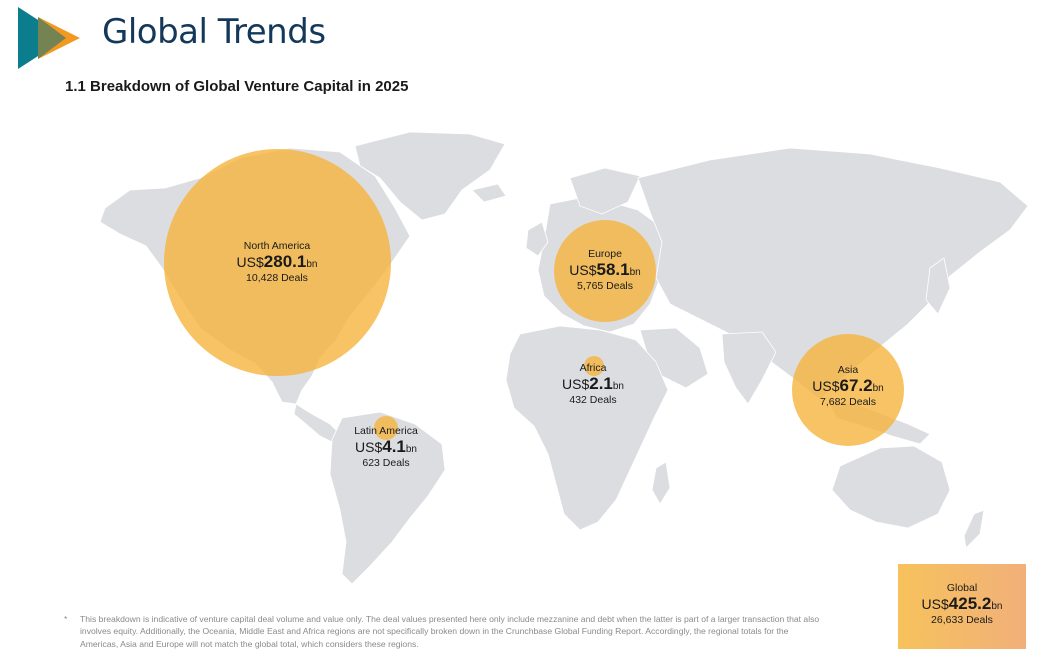  What do you see at coordinates (848, 370) in the screenshot?
I see `region-name: Asia` at bounding box center [848, 370].